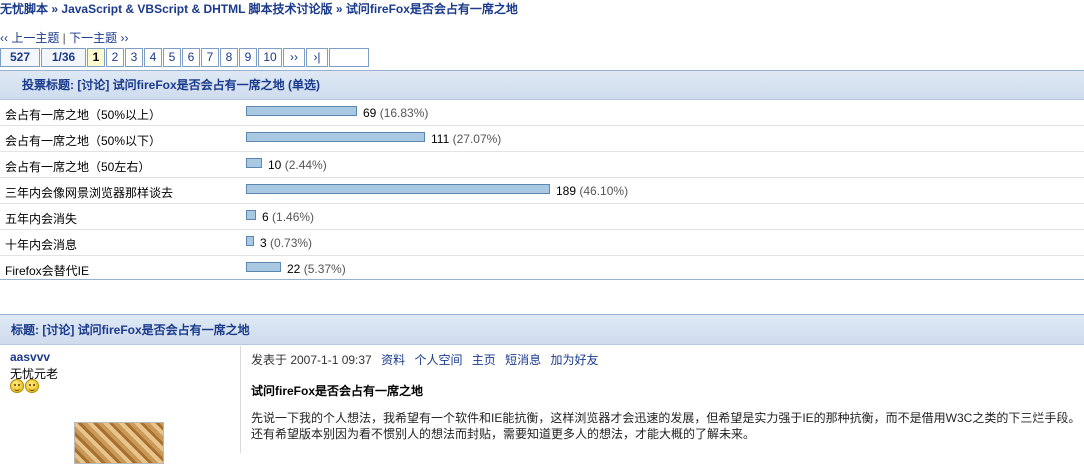 The image size is (1084, 464). Describe the element at coordinates (574, 360) in the screenshot. I see `add-friend-link: 加为好友` at that location.